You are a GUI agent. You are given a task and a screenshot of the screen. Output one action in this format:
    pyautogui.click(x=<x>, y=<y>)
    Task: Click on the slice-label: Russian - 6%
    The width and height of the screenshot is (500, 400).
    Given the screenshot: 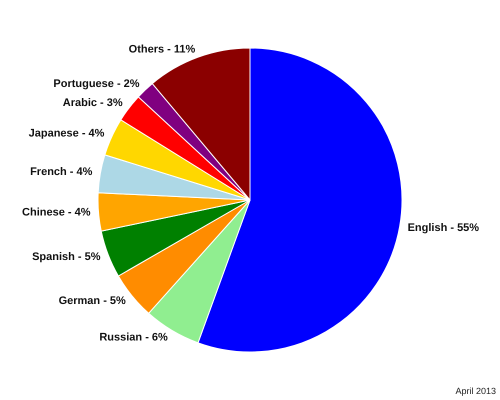 What is the action you would take?
    pyautogui.click(x=133, y=337)
    